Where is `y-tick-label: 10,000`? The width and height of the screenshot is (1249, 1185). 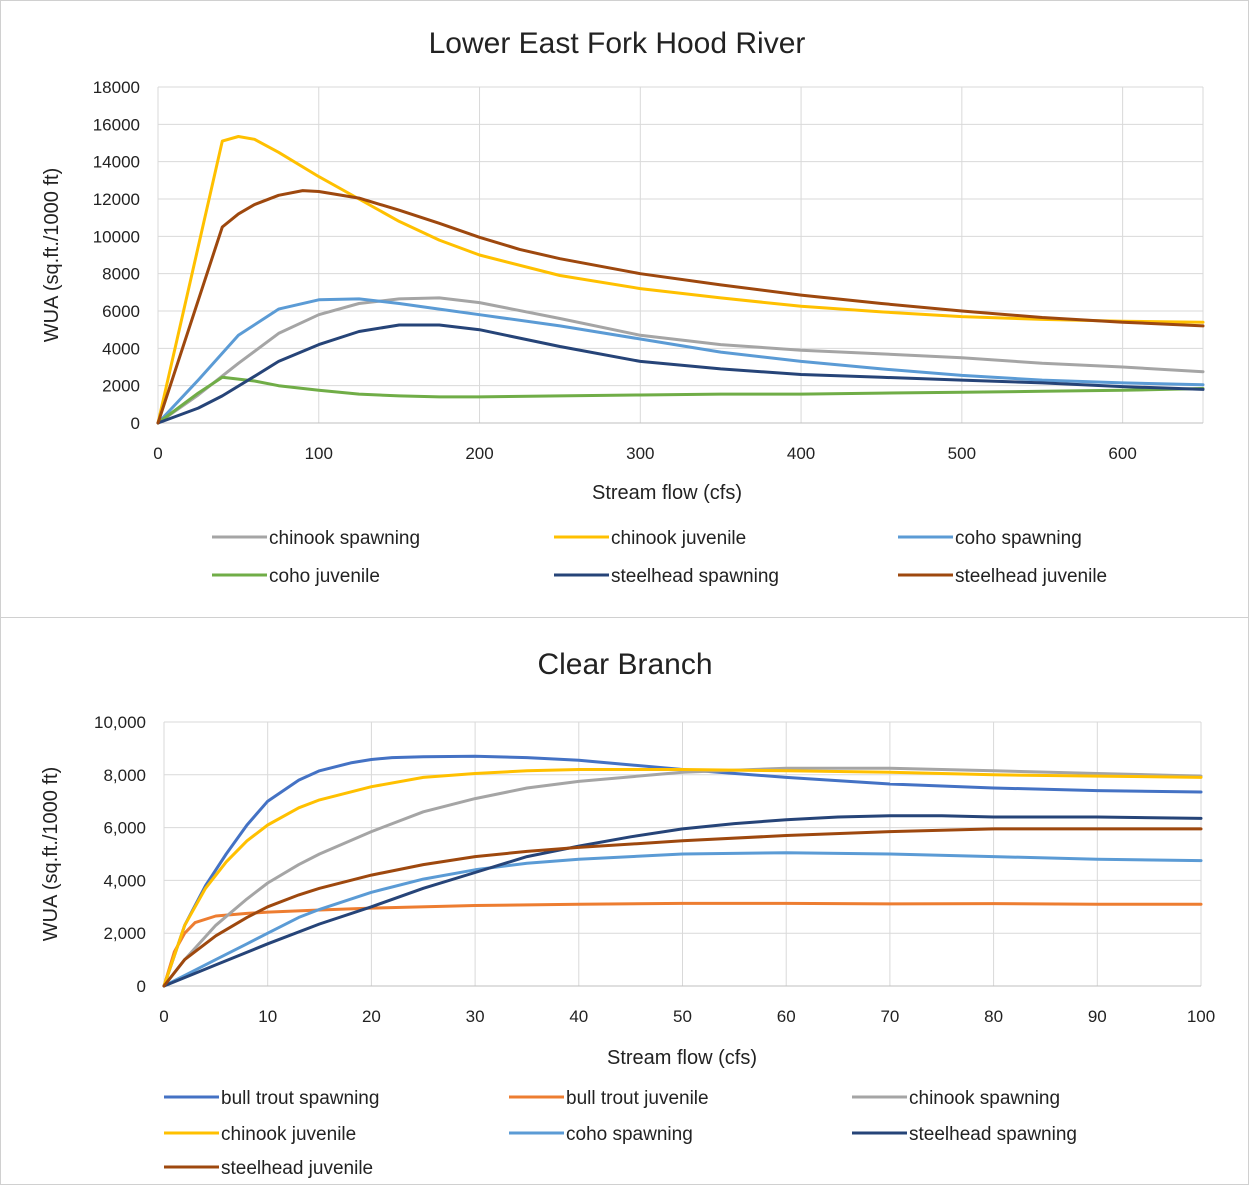
y-tick-label: 10,000 is located at coordinates (120, 722).